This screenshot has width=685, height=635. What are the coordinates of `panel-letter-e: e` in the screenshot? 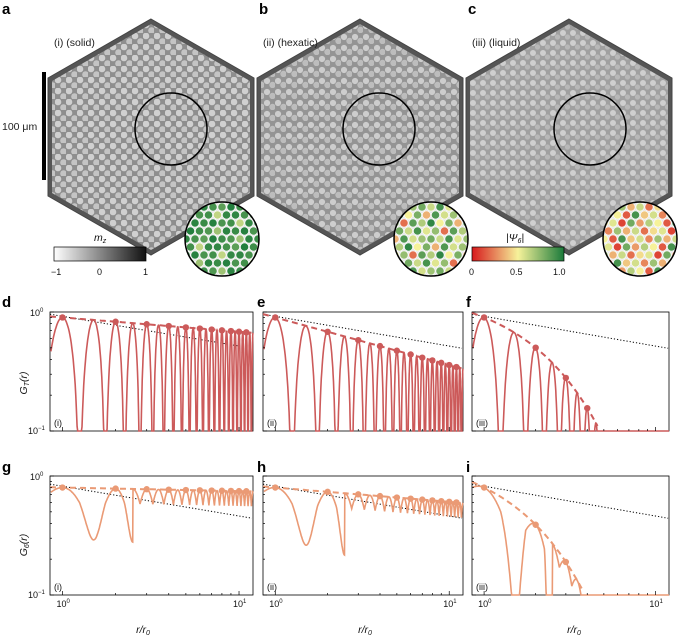 It's located at (261, 302).